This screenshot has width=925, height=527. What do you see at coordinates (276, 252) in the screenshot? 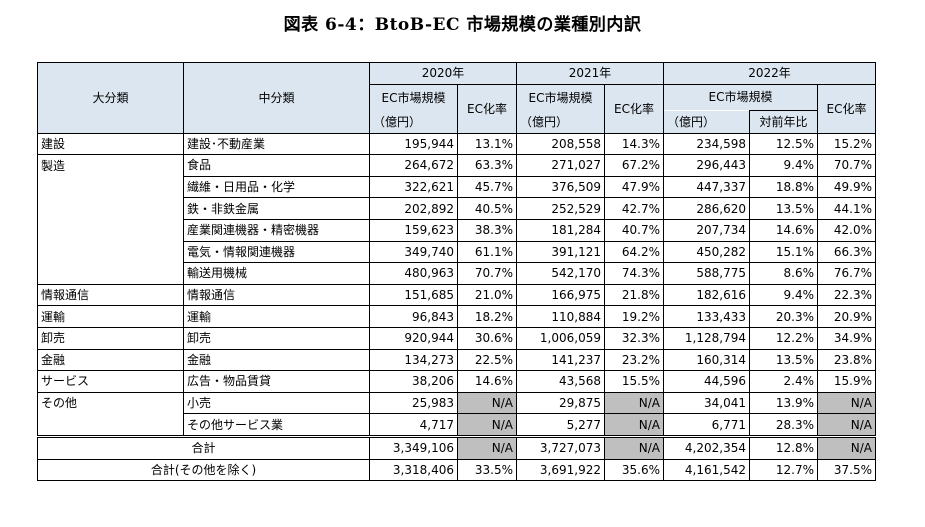
I see `cell-middle: 電気・情報関連機器` at bounding box center [276, 252].